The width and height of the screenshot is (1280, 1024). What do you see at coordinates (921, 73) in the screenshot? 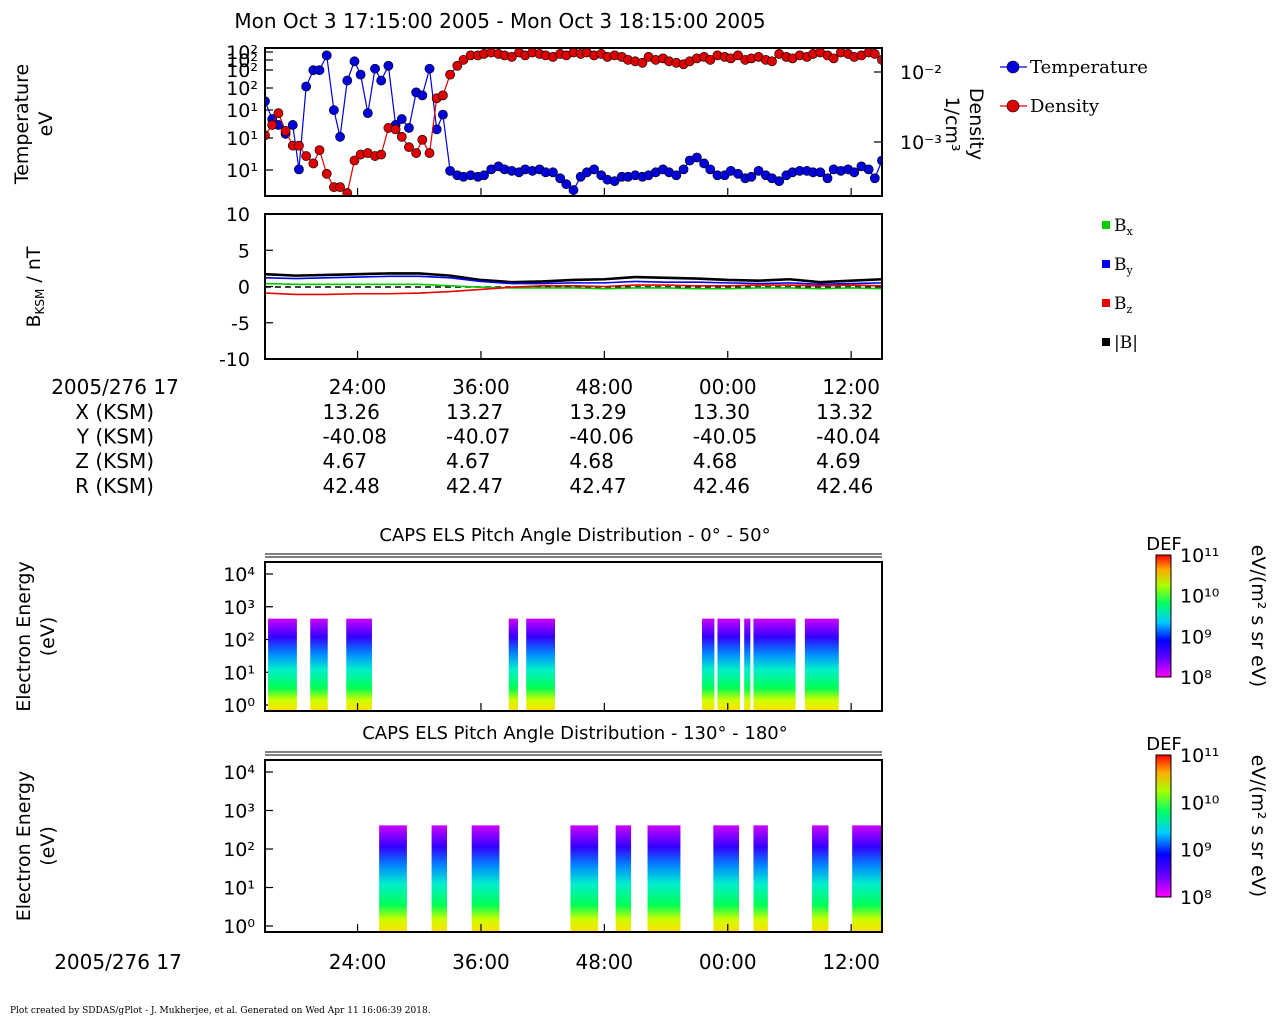
I see `density-tick-label: 10⁻²` at bounding box center [921, 73].